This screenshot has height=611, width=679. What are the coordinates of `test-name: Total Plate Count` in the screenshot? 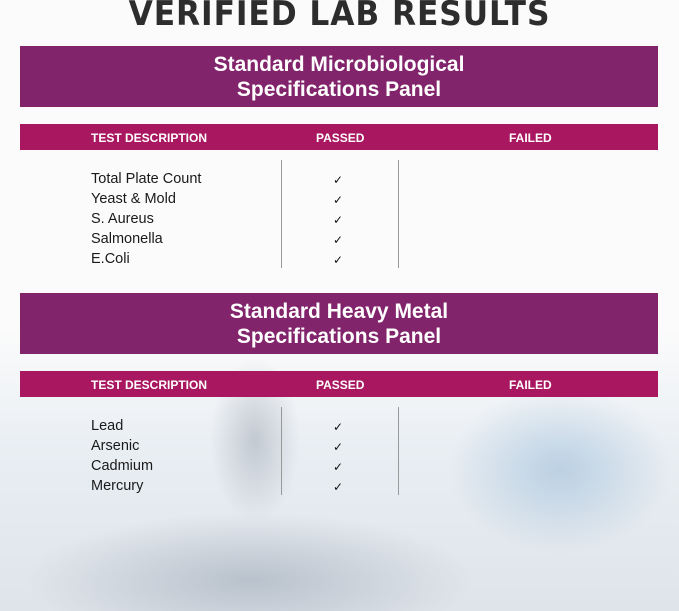 It's located at (146, 179).